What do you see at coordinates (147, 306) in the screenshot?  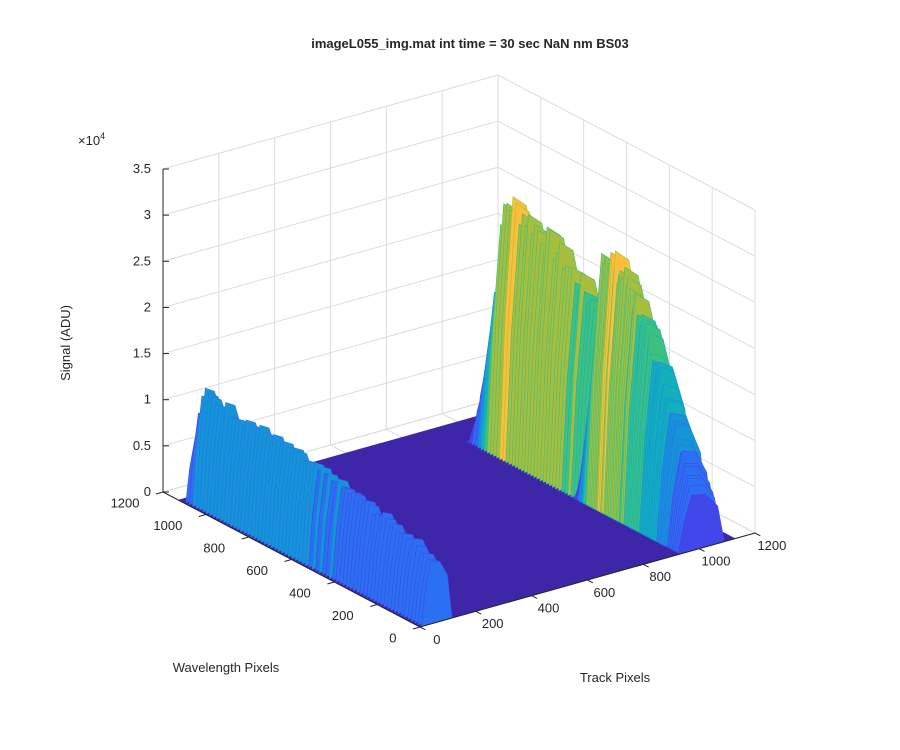 I see `z-tick-label: 2` at bounding box center [147, 306].